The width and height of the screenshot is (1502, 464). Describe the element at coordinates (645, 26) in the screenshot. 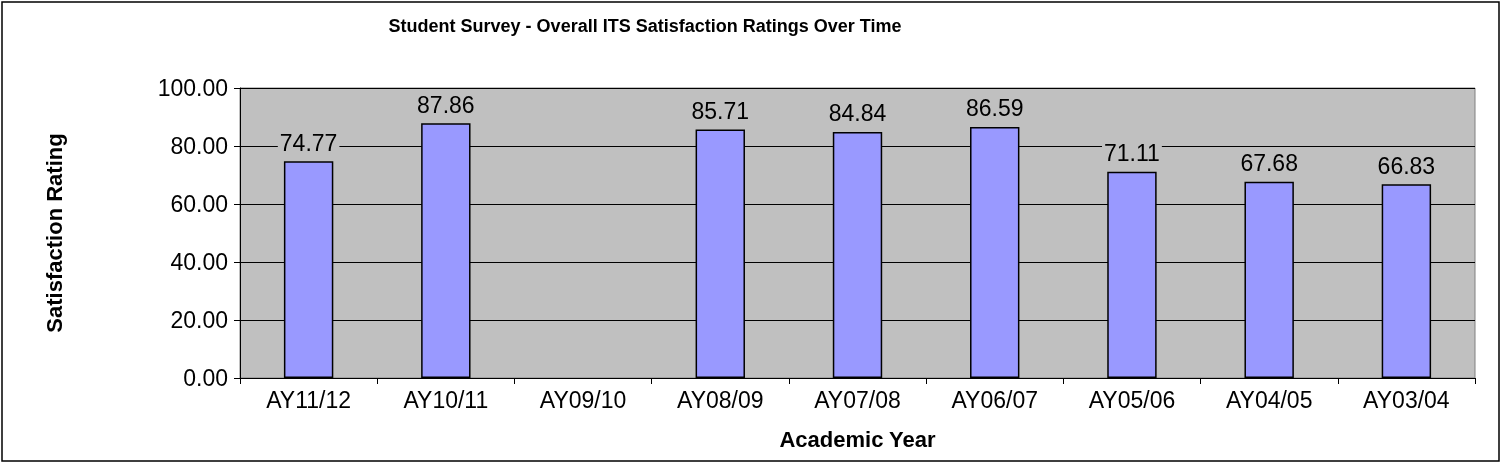

I see `chart-title: Student Survey - Overall ITS Satisfaction Ratings Over Time` at that location.